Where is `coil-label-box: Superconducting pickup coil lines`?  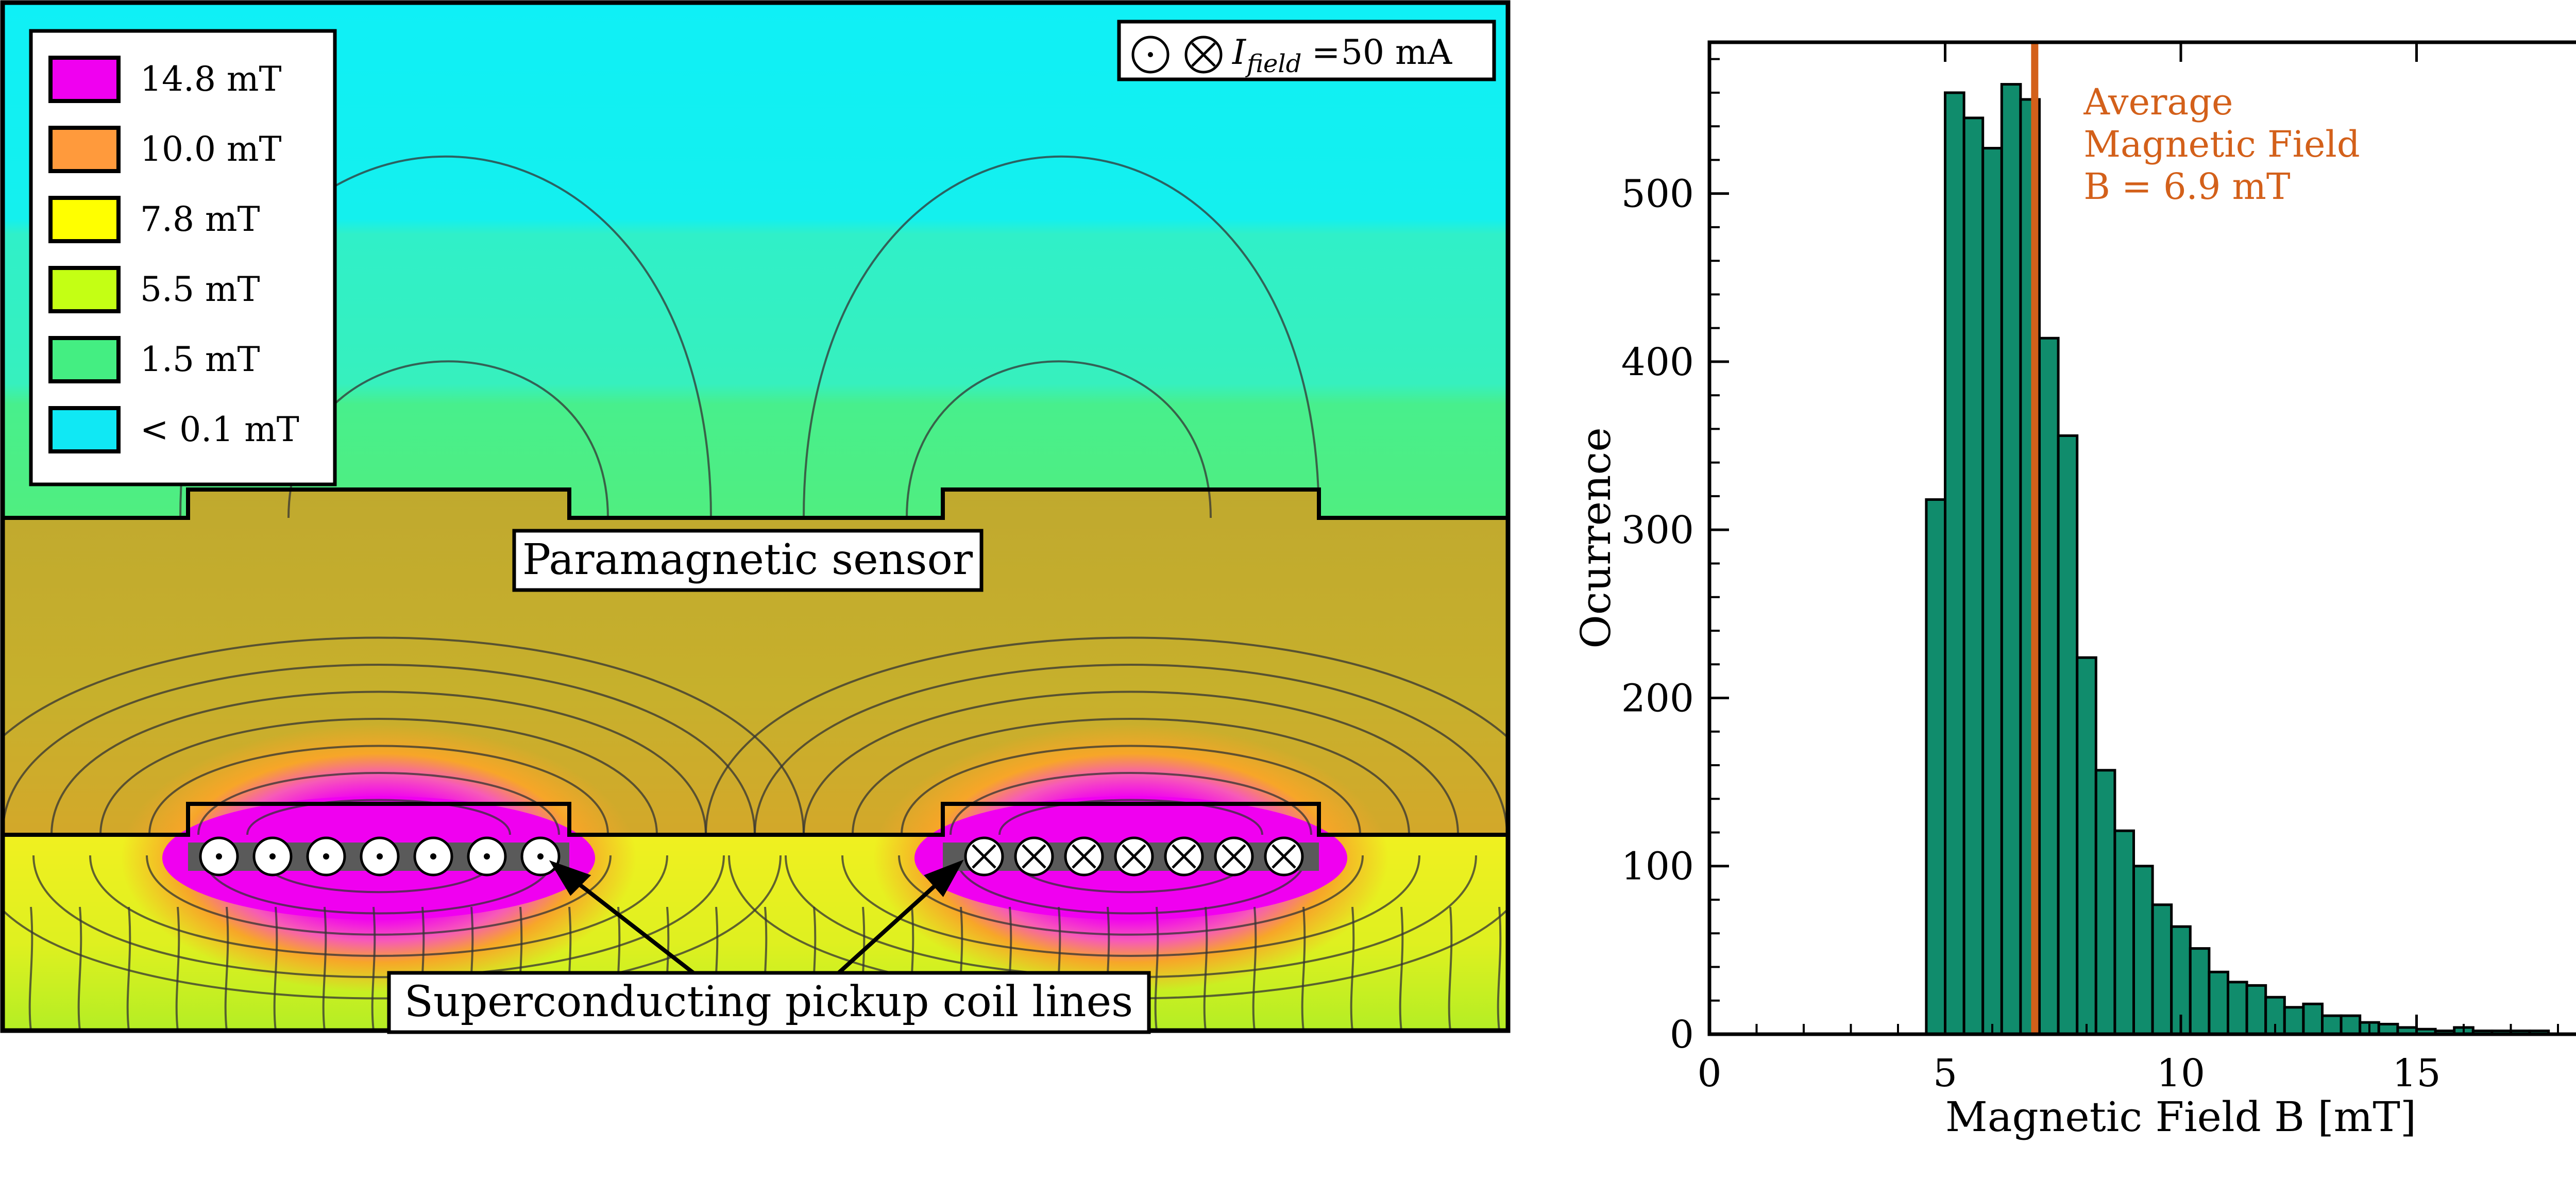
coil-label-box: Superconducting pickup coil lines is located at coordinates (769, 1002).